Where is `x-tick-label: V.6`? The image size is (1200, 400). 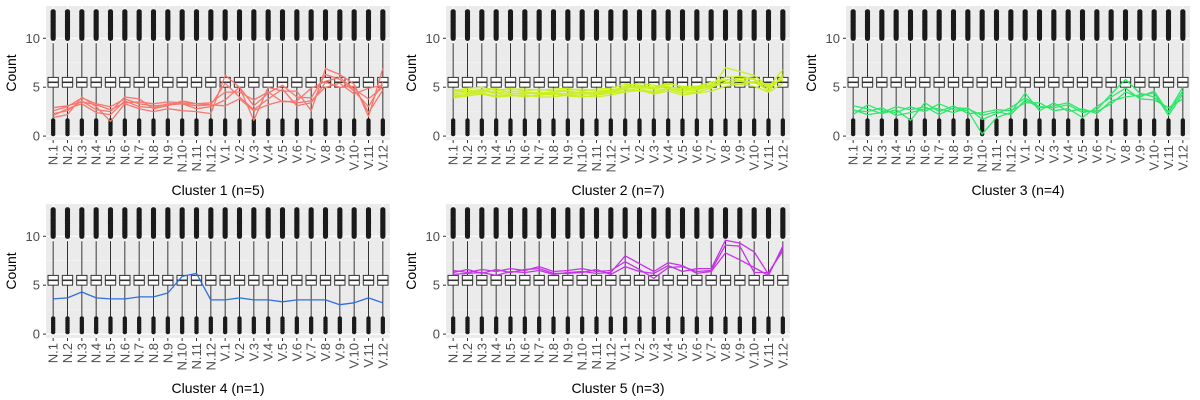
x-tick-label: V.6 is located at coordinates (696, 352).